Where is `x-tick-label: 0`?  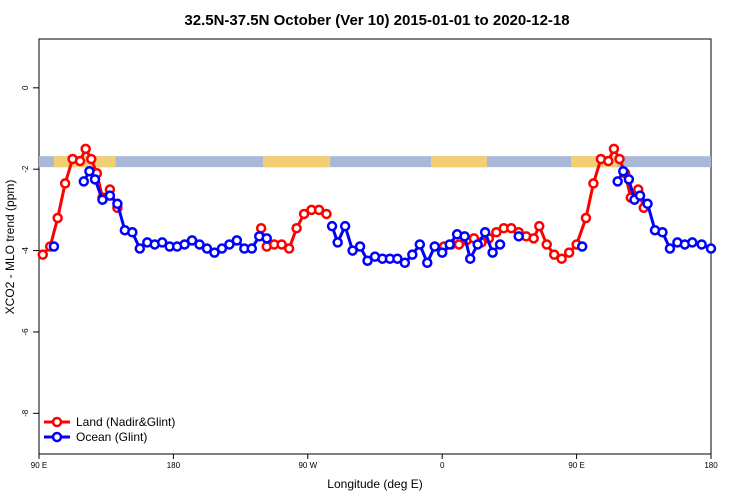
x-tick-label: 0 is located at coordinates (442, 465).